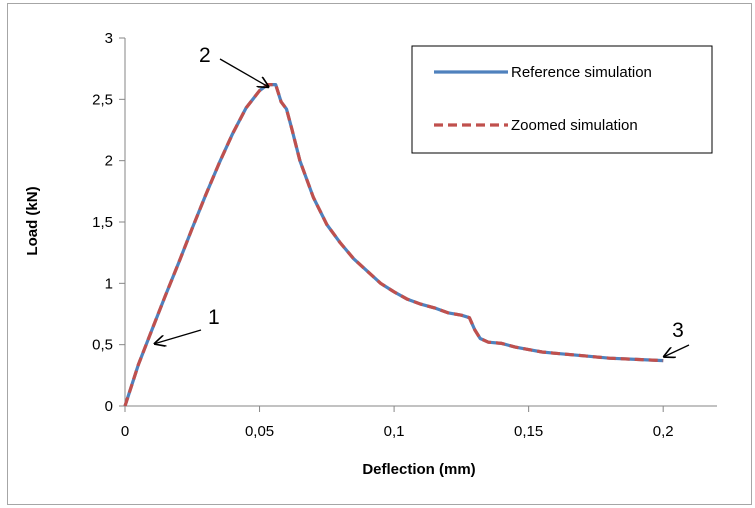 The width and height of the screenshot is (755, 508). Describe the element at coordinates (214, 317) in the screenshot. I see `annotation-label-1: 1` at that location.